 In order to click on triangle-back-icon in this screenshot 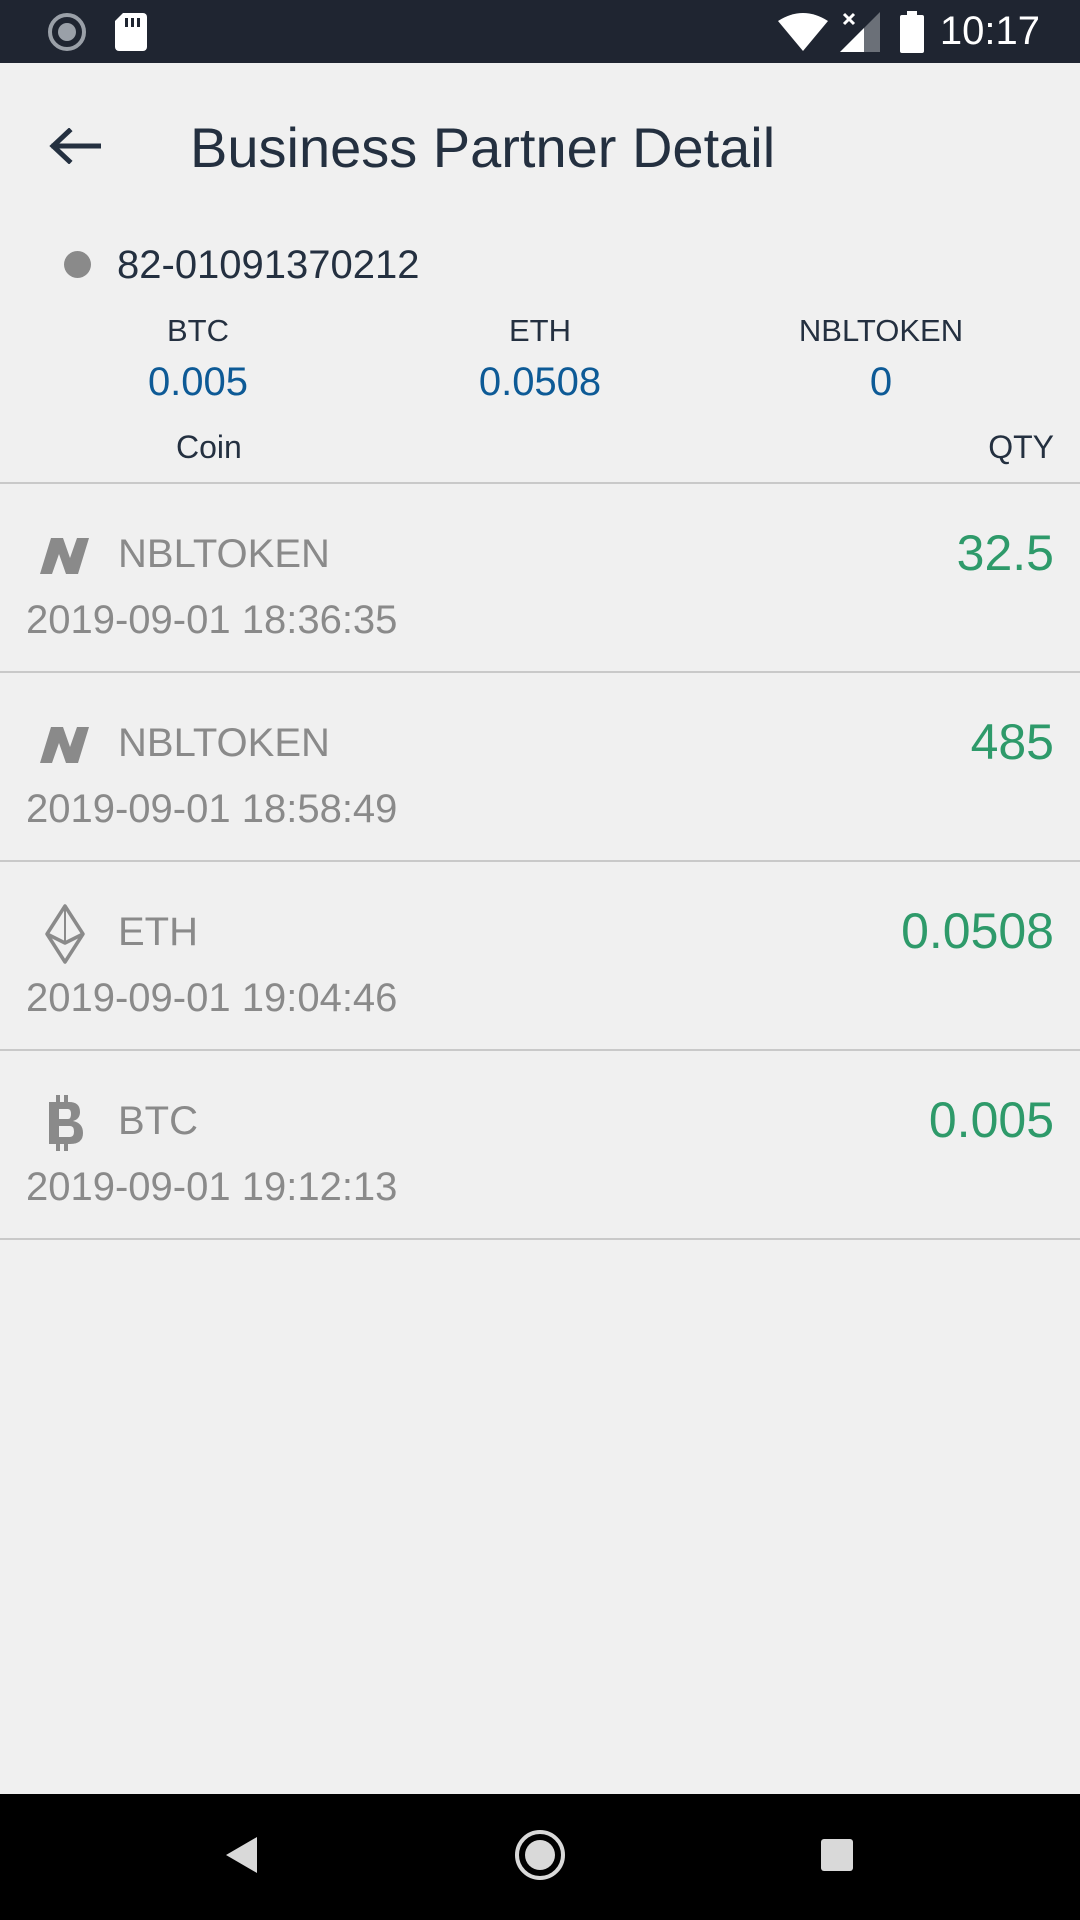, I will do `click(241, 1857)`.